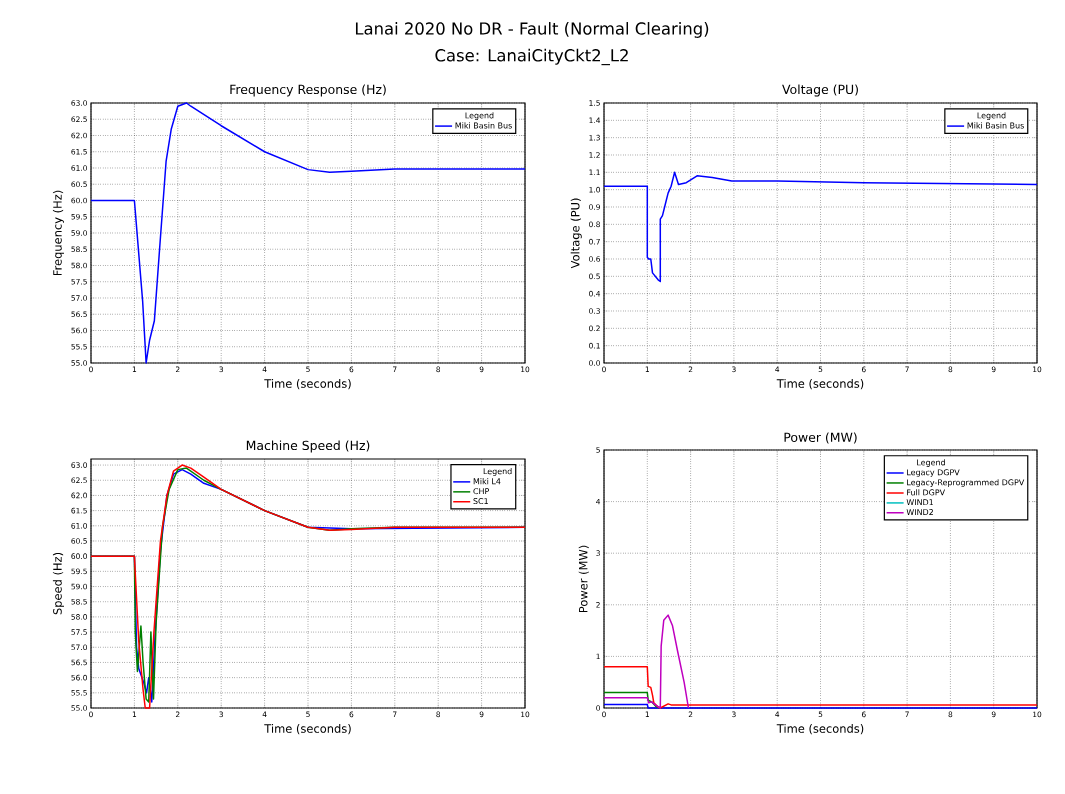 The image size is (1065, 794). What do you see at coordinates (576, 233) in the screenshot?
I see `y-axis-title: Voltage (PU)` at bounding box center [576, 233].